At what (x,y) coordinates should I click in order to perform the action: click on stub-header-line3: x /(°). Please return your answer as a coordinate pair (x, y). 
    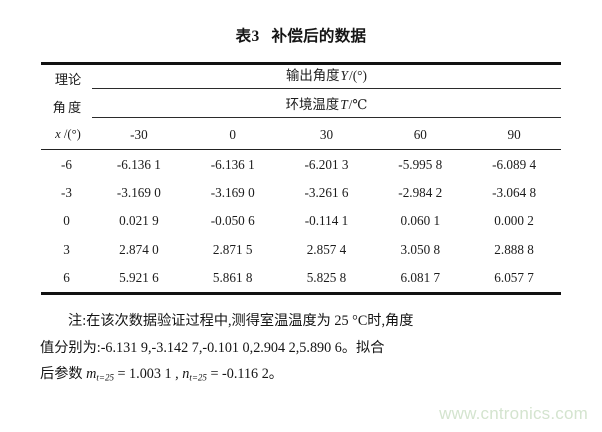
    Looking at the image, I should click on (68, 135).